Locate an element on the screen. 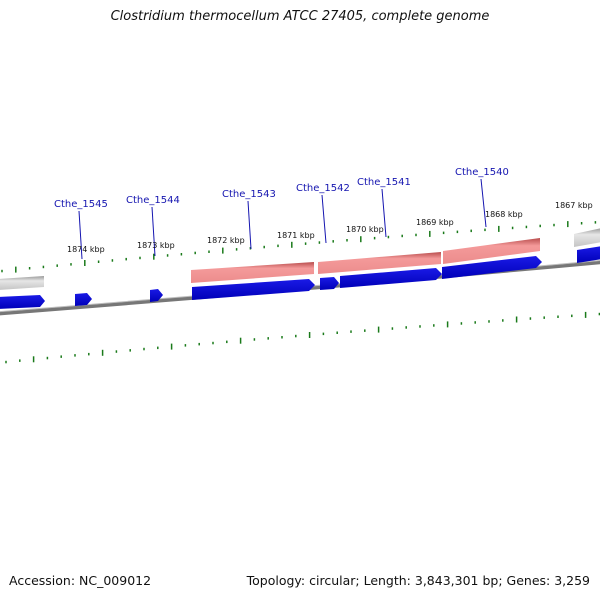  gene-label-cthe-1542: Cthe_1542 is located at coordinates (323, 188).